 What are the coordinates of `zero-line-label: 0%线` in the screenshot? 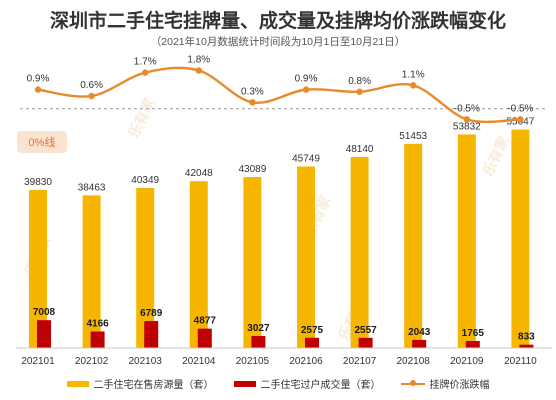 It's located at (42, 142).